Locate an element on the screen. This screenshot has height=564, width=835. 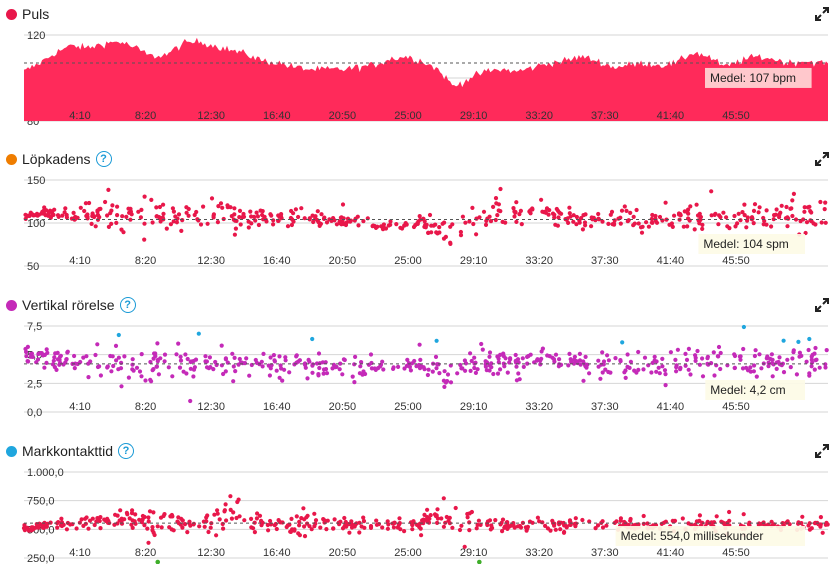
lopkadens-title: Löpkadens ? is located at coordinates (59, 159).